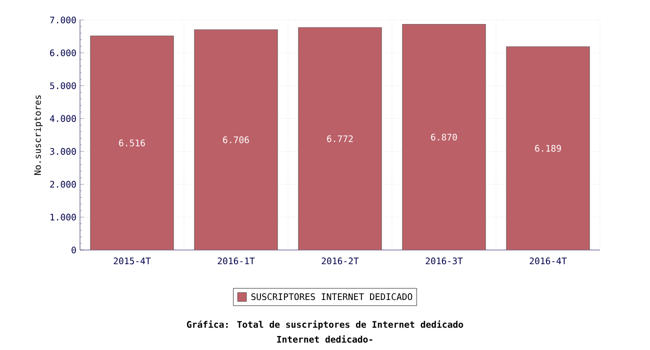 This screenshot has height=350, width=650. What do you see at coordinates (340, 261) in the screenshot?
I see `x-tick-label: 2016-2T` at bounding box center [340, 261].